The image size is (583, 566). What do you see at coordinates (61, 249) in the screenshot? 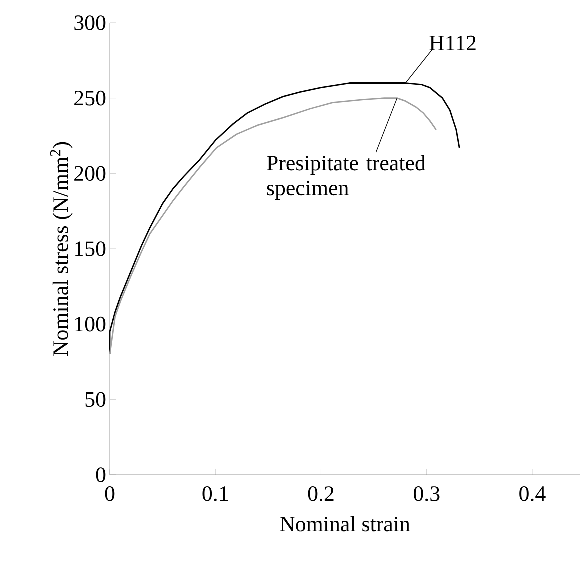
I see `y-axis-title: Nominal stress (N/mm$^{2}$)` at bounding box center [61, 249].